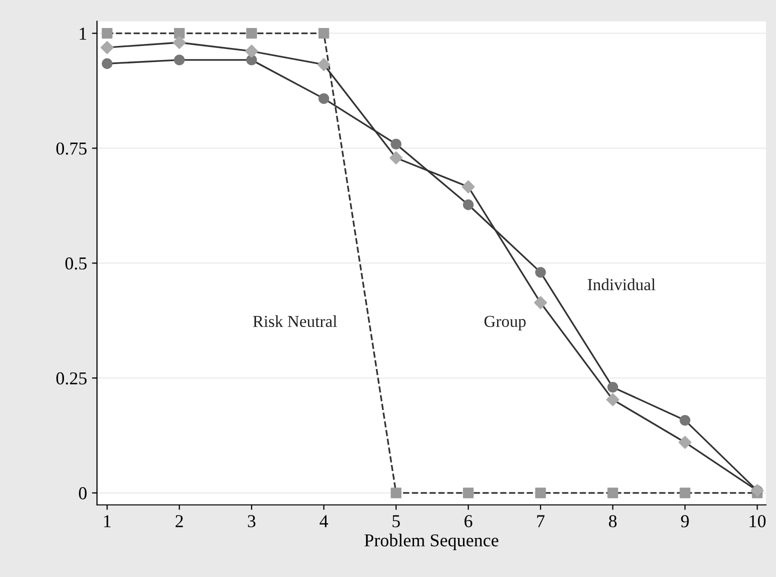 Image resolution: width=776 pixels, height=577 pixels. What do you see at coordinates (179, 521) in the screenshot?
I see `x-tick-label: 2` at bounding box center [179, 521].